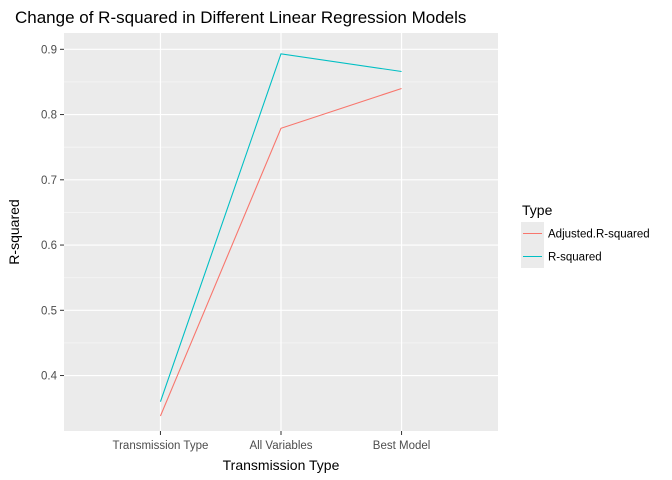 Image resolution: width=672 pixels, height=480 pixels. What do you see at coordinates (14, 231) in the screenshot?
I see `y-axis-title: R-squared` at bounding box center [14, 231].